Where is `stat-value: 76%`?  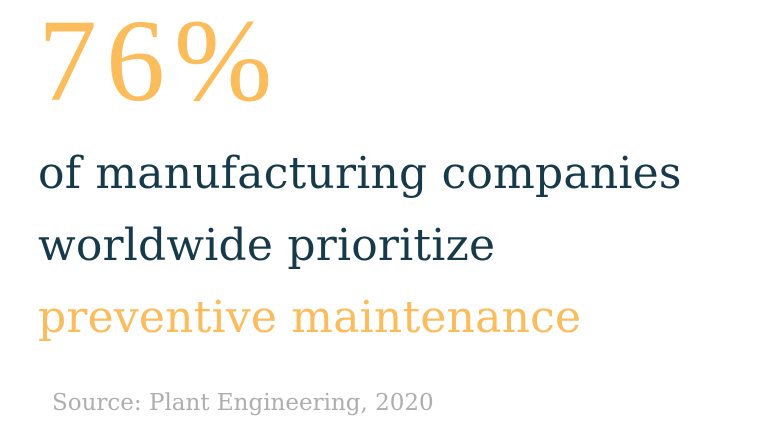 stat-value: 76% is located at coordinates (160, 63).